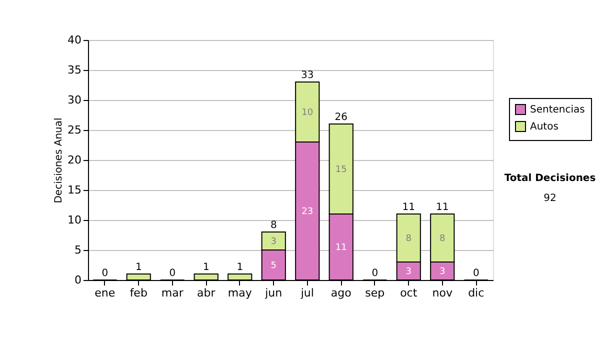  I want to click on x-tick-label: abr, so click(206, 293).